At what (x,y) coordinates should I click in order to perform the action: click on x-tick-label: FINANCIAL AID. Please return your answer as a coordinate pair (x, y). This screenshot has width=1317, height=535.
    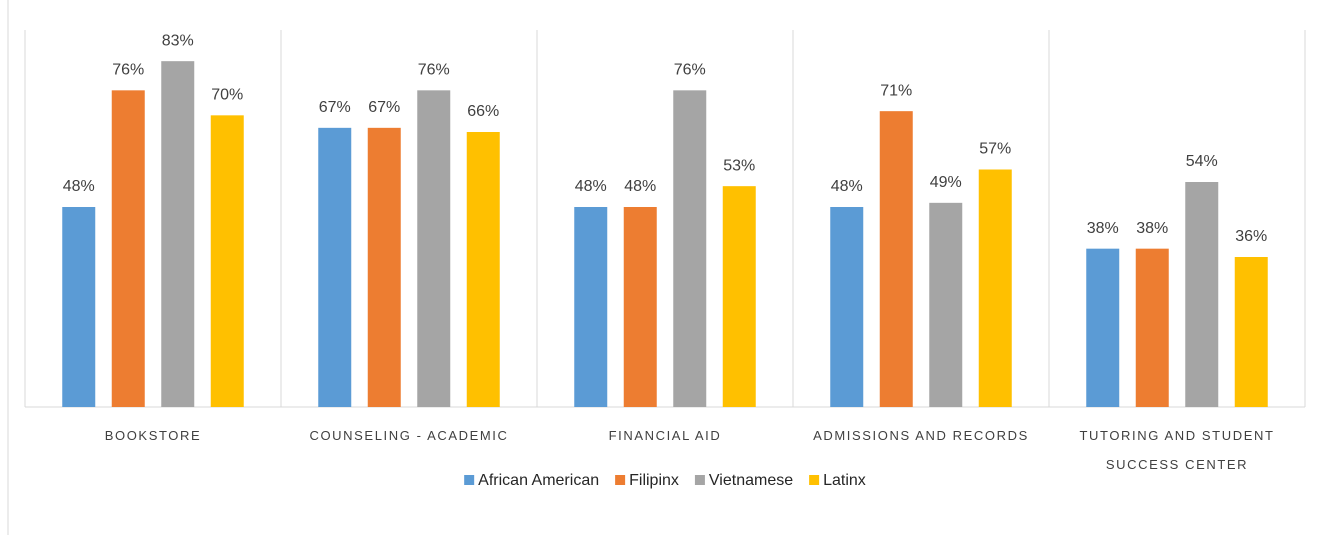
    Looking at the image, I should click on (665, 435).